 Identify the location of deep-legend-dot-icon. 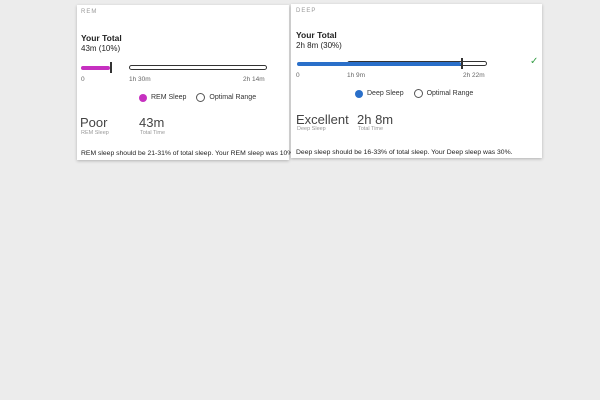
(359, 93).